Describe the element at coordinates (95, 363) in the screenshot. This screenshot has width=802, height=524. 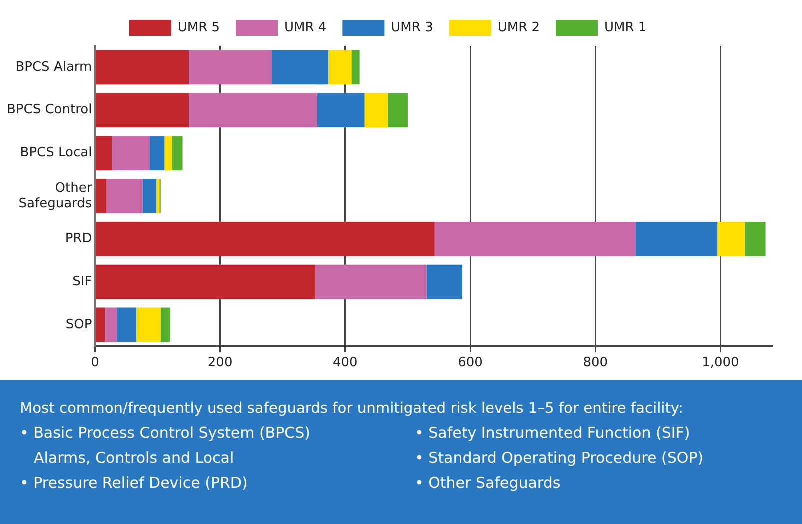
I see `x-tick-label: 0` at that location.